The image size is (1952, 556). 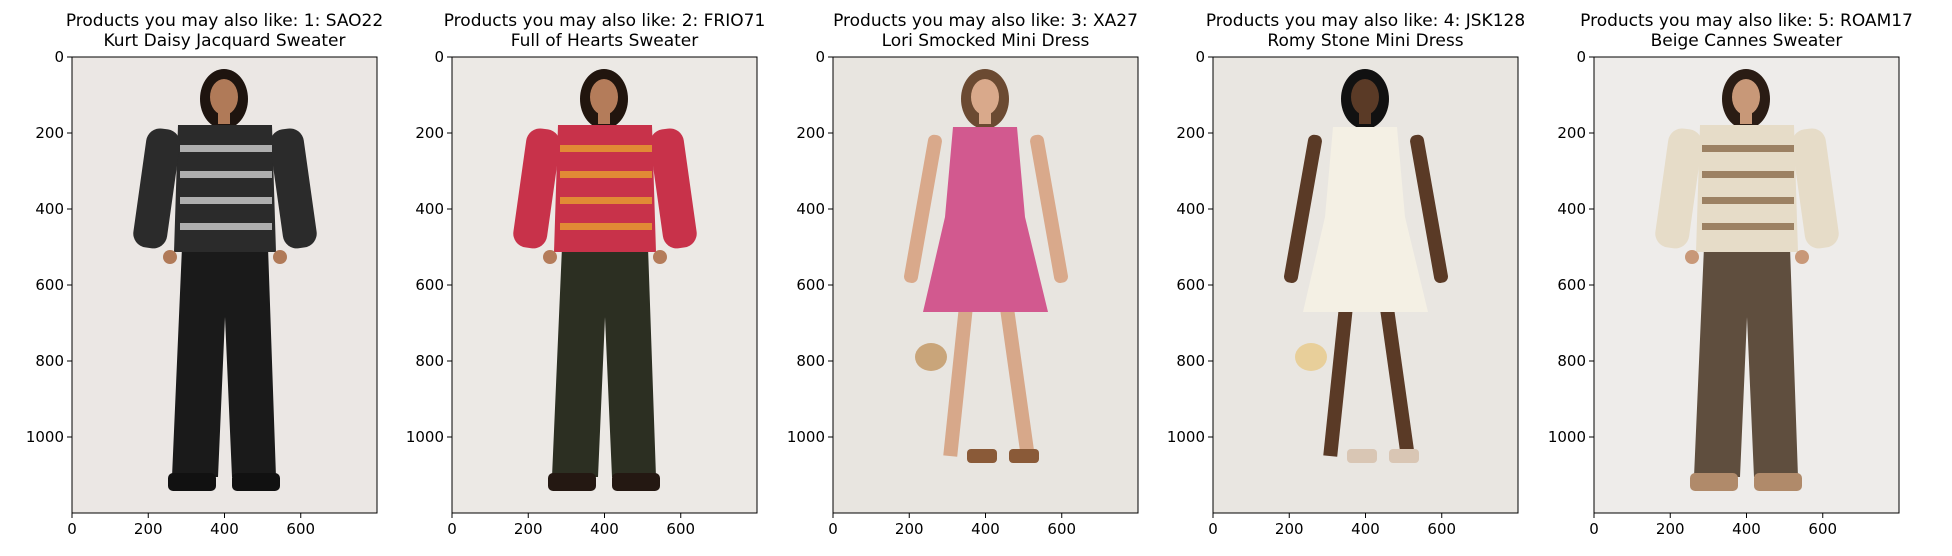 What do you see at coordinates (1747, 41) in the screenshot?
I see `subplot-title-line2: Beige Cannes Sweater` at bounding box center [1747, 41].